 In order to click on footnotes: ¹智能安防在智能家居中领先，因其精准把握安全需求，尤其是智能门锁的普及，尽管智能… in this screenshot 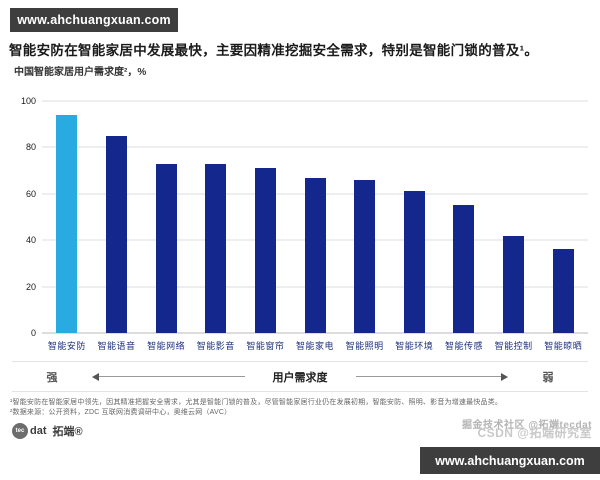, I will do `click(300, 408)`.